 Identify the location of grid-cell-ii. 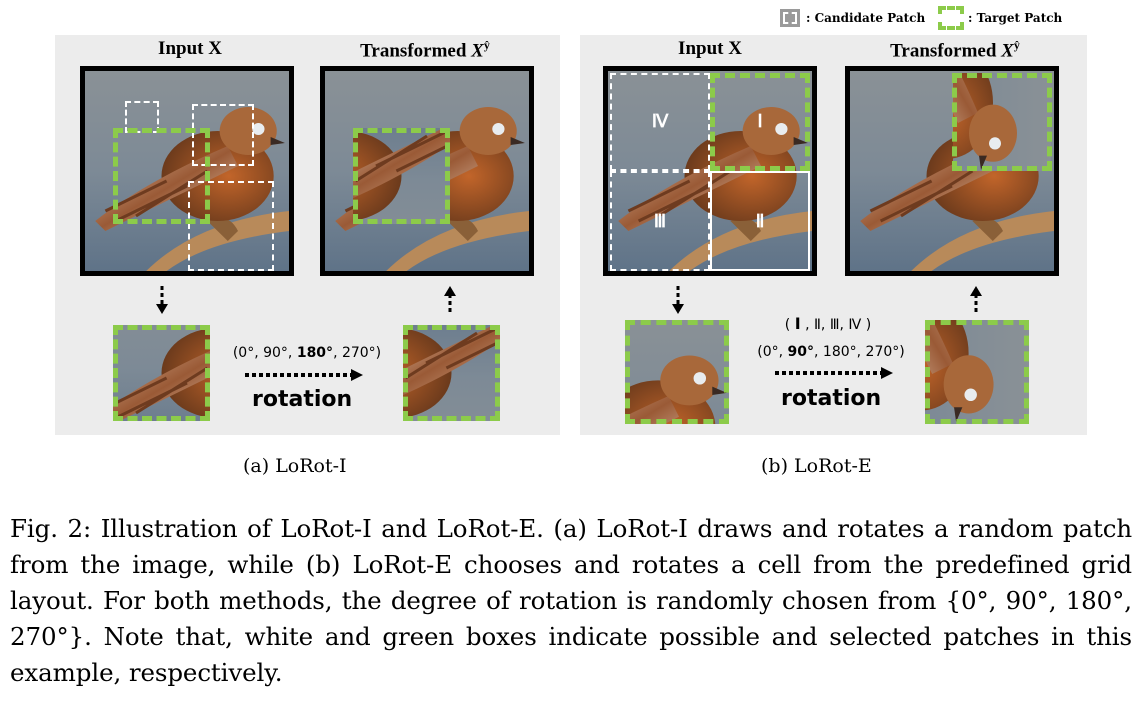
(760, 221).